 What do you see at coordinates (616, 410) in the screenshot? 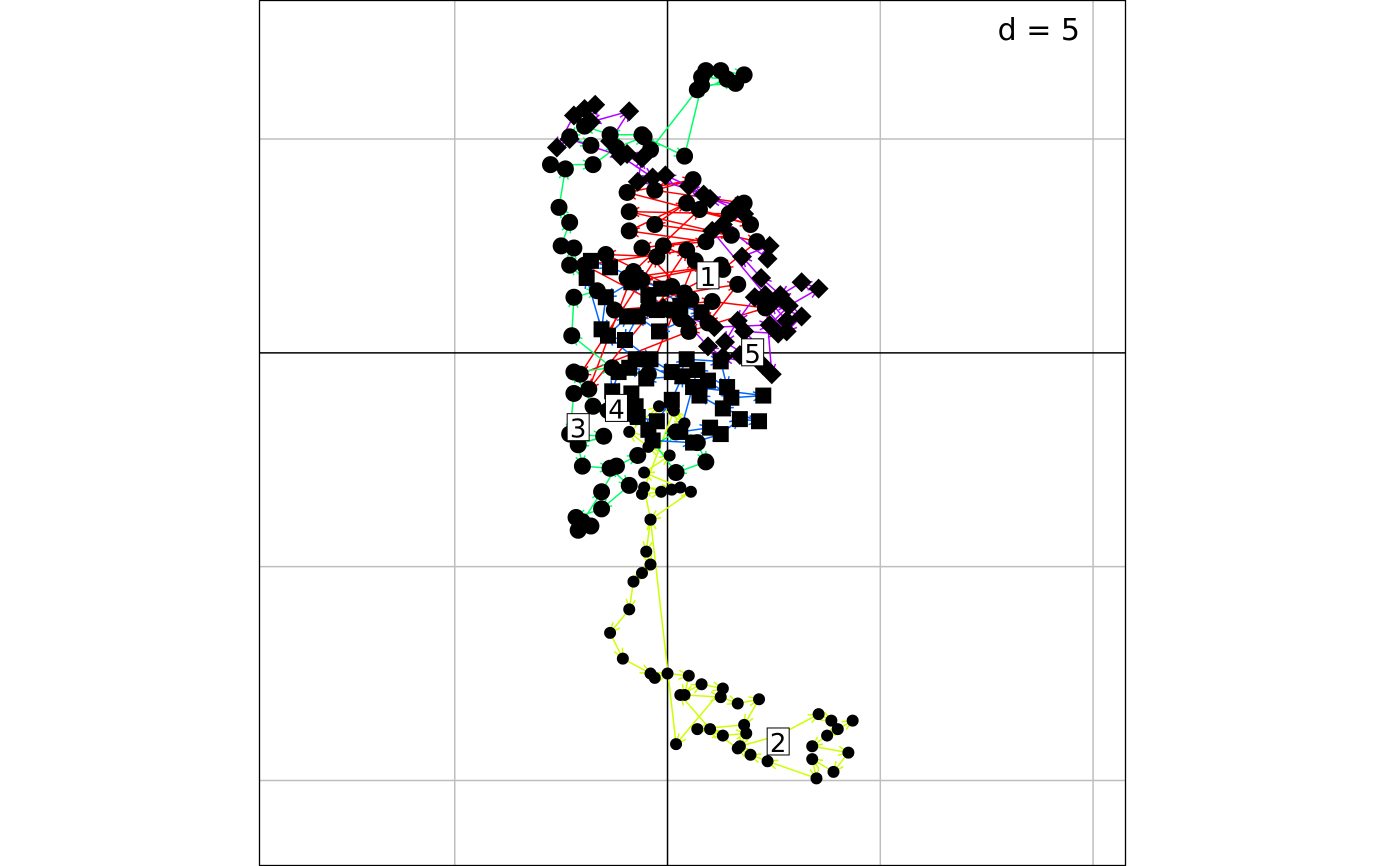
I see `group-label-text: 4` at bounding box center [616, 410].